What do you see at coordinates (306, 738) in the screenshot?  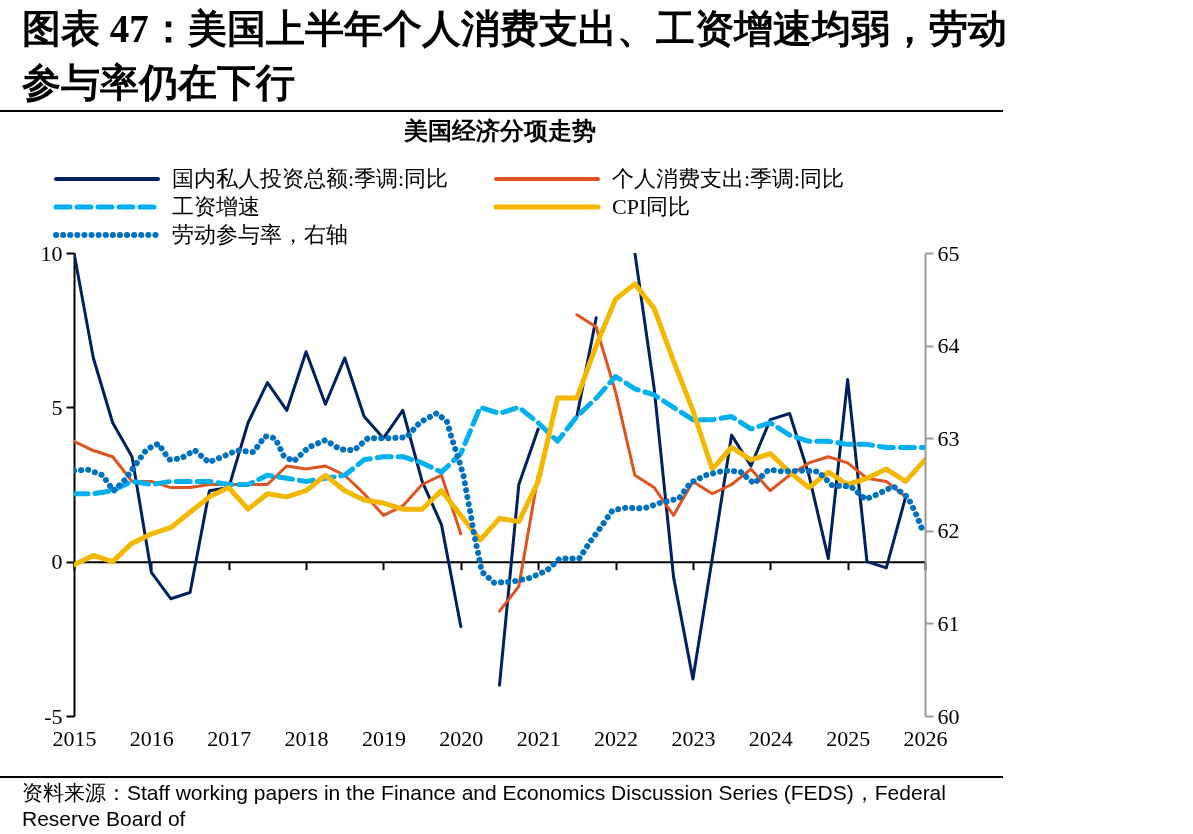 I see `x-tick-label: 2018` at bounding box center [306, 738].